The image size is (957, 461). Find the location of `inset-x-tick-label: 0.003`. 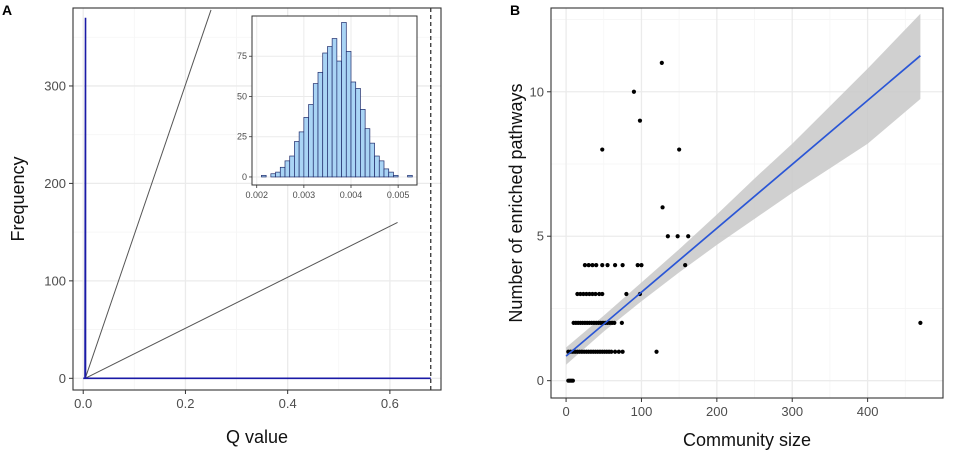

inset-x-tick-label: 0.003 is located at coordinates (304, 195).